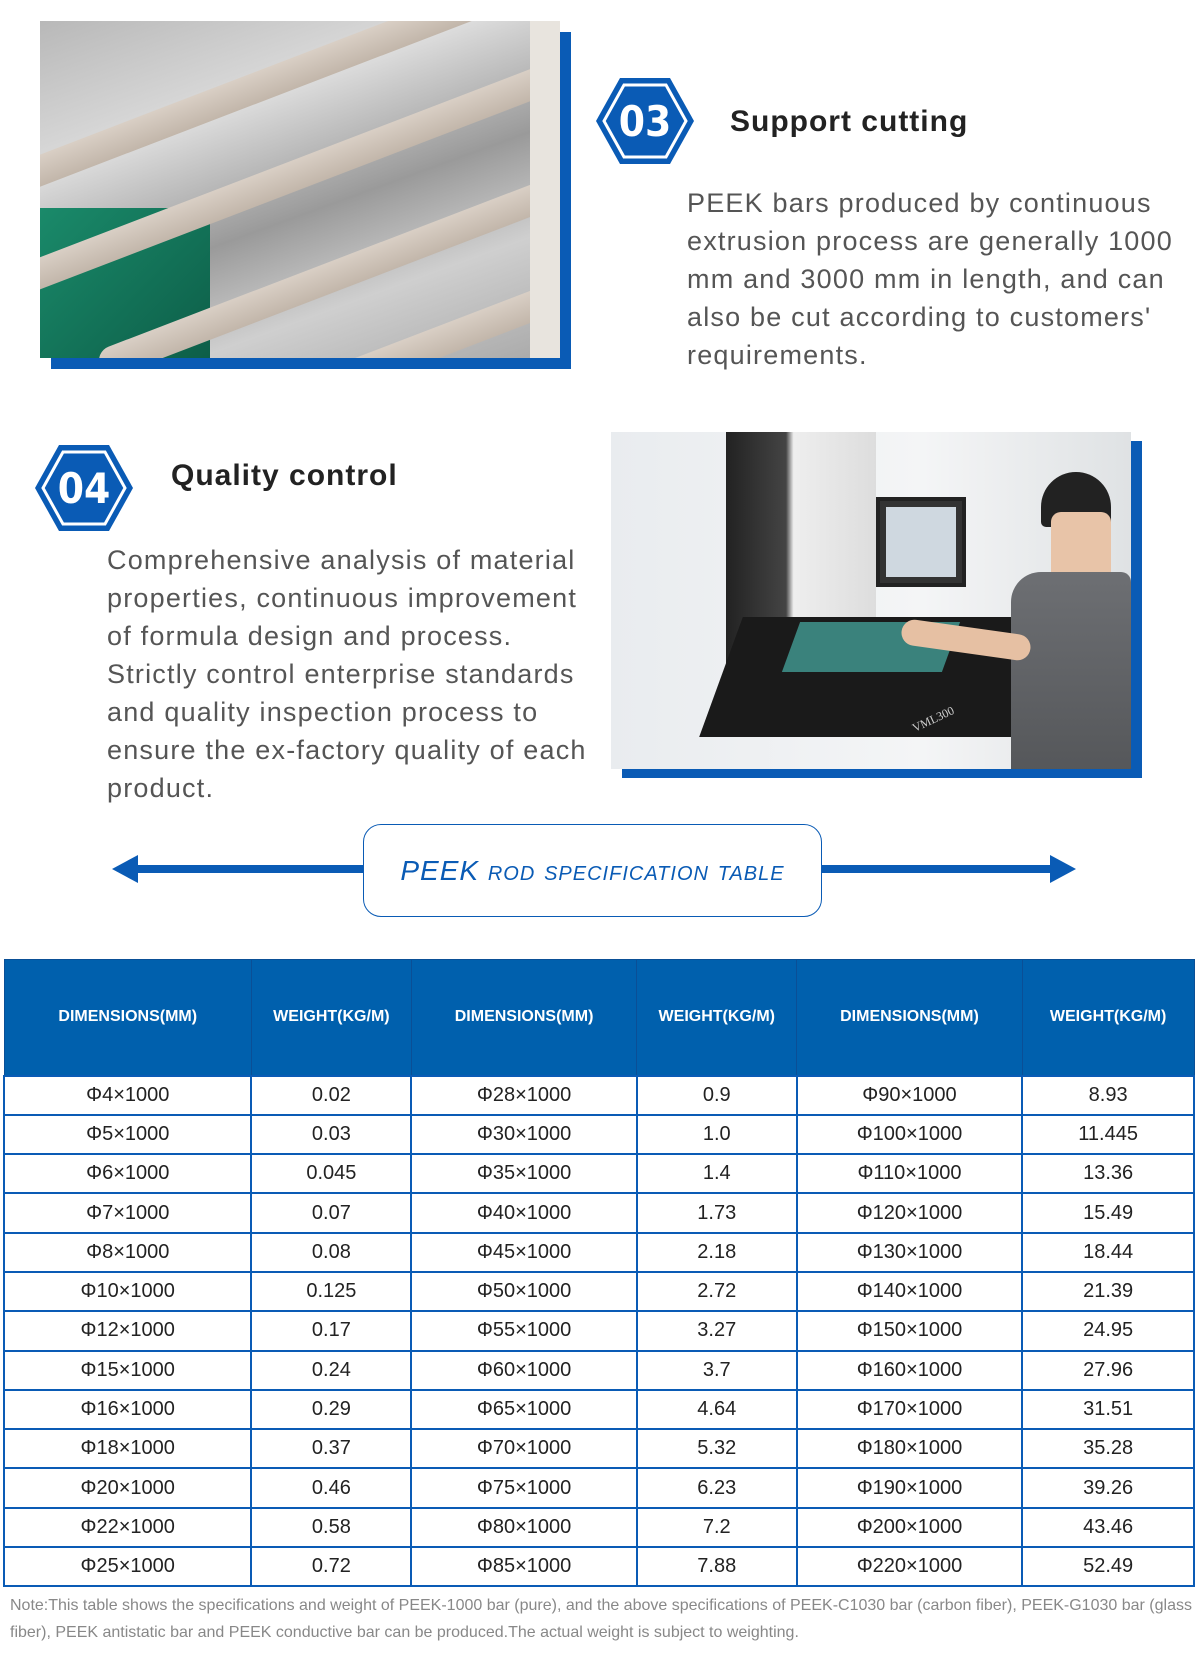  Describe the element at coordinates (127, 1291) in the screenshot. I see `dimension-cell: Φ10×1000` at that location.